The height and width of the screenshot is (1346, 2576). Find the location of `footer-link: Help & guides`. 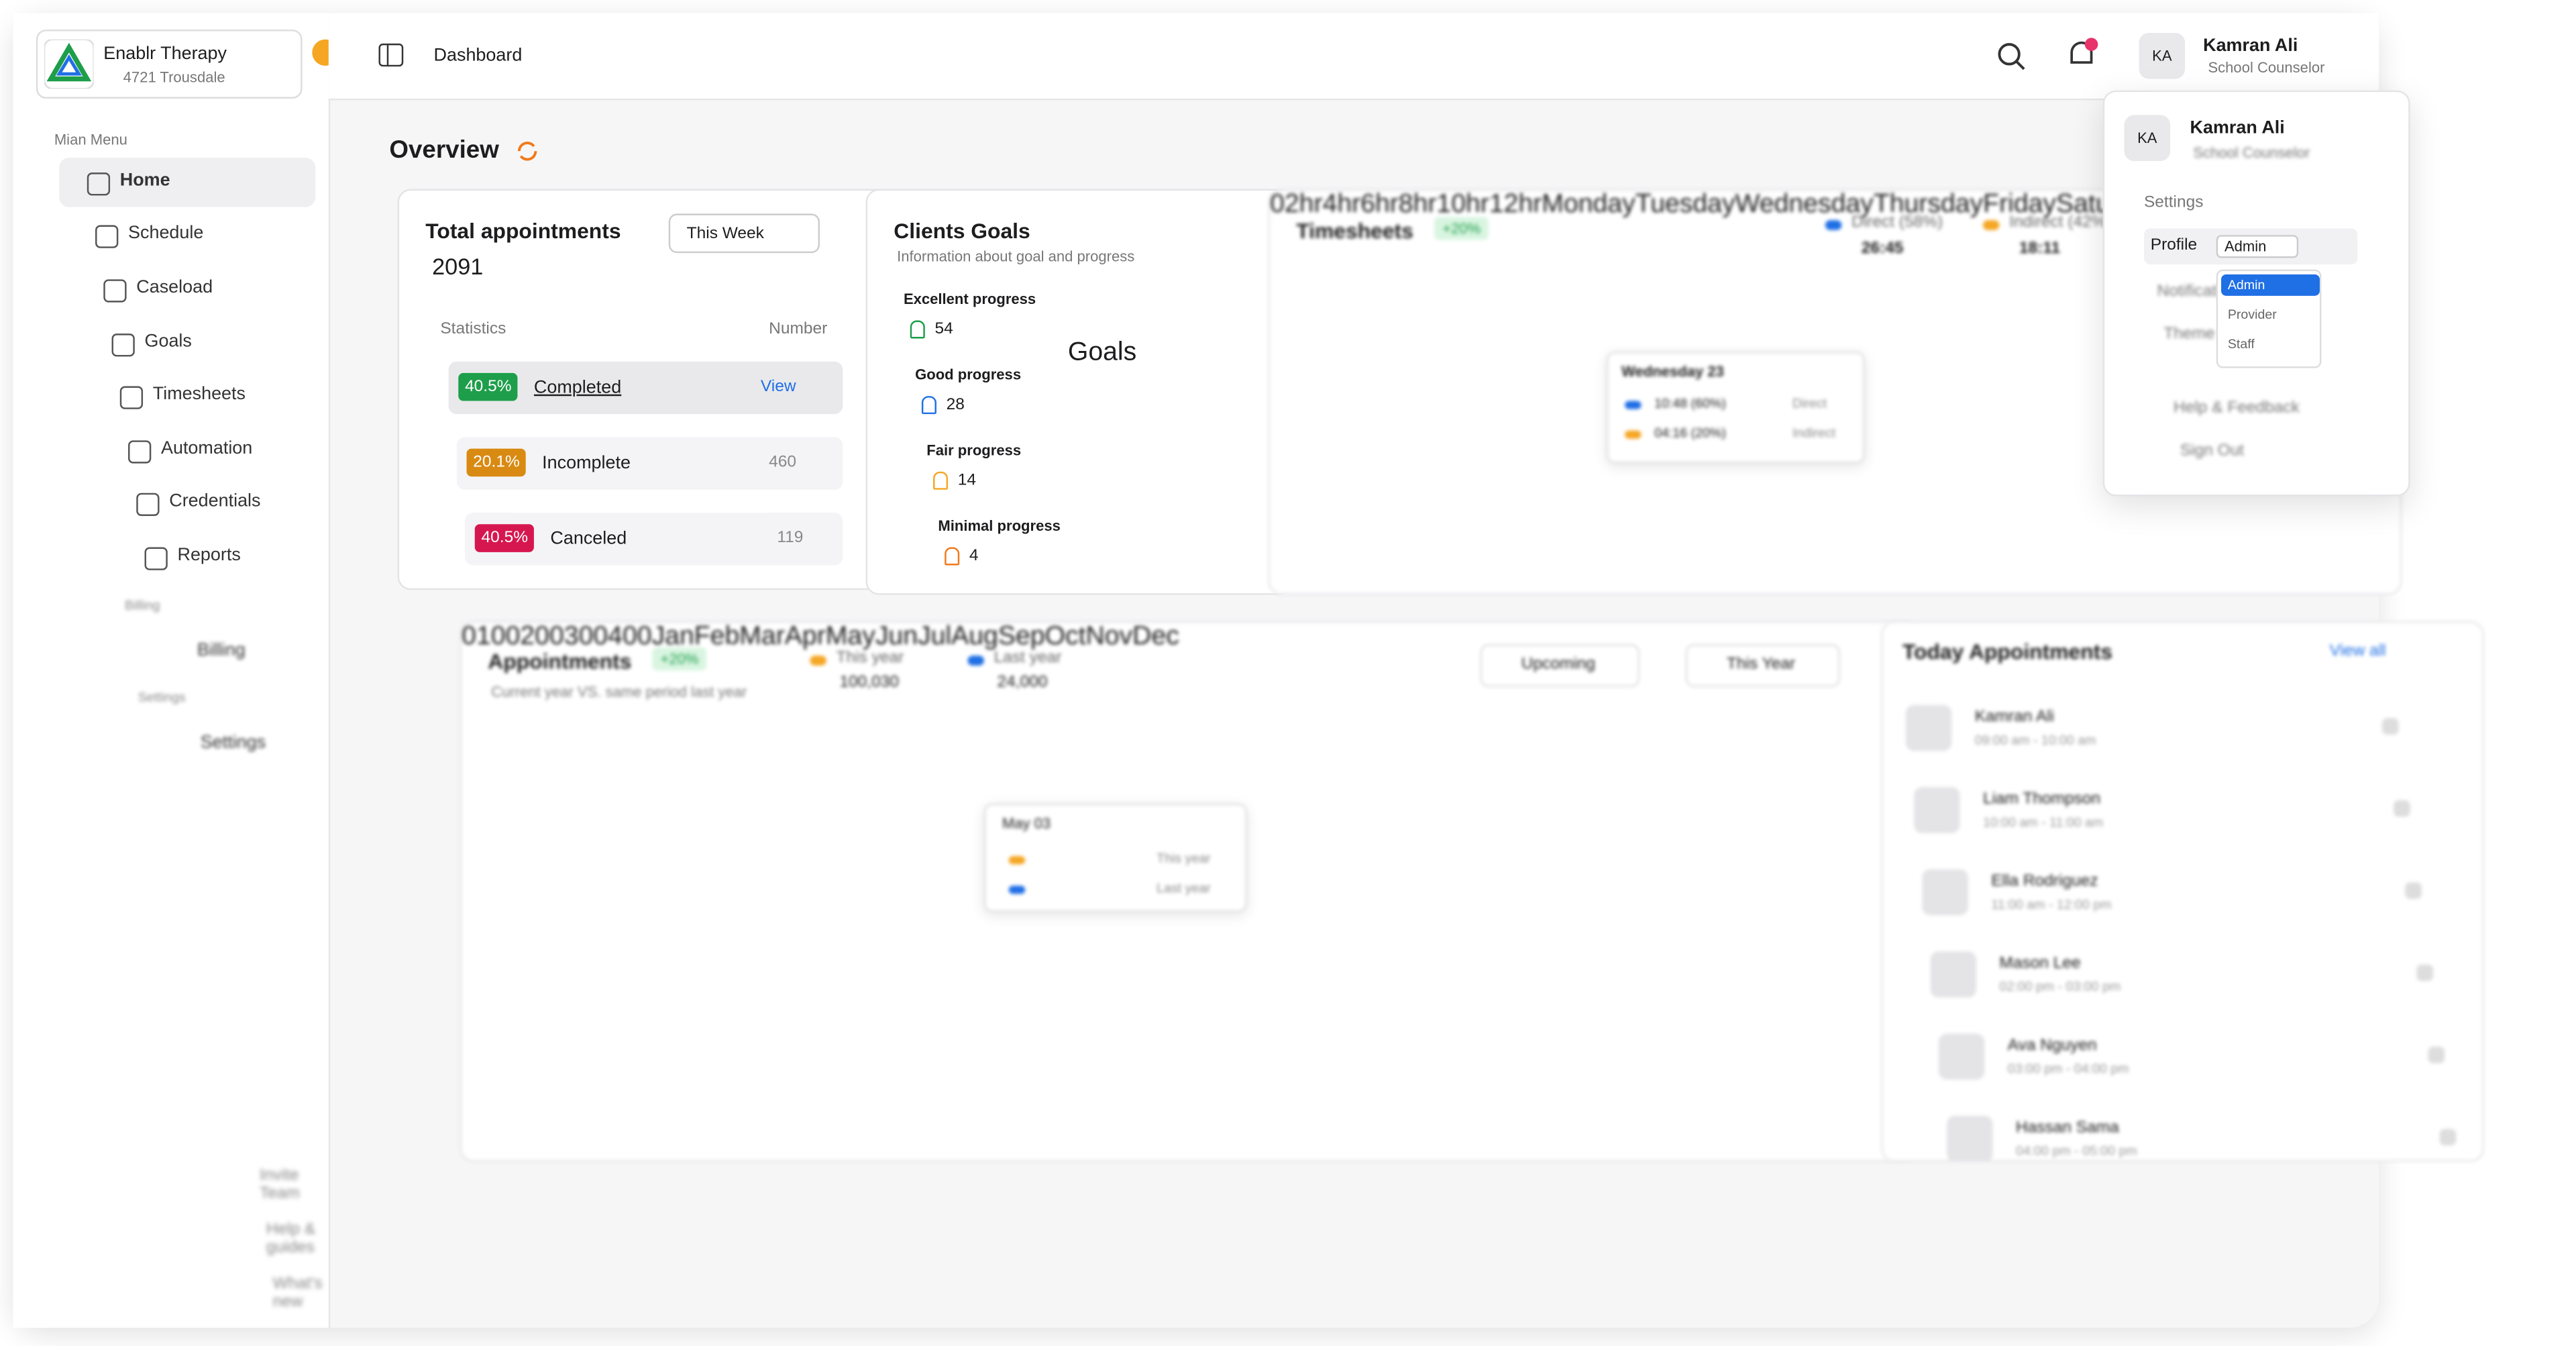

footer-link: Help & guides is located at coordinates (291, 1239).